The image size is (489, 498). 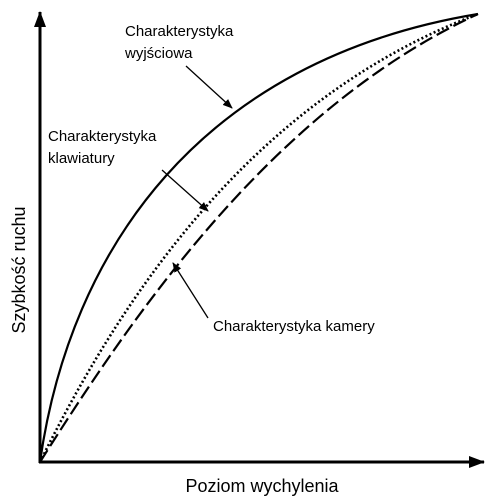 What do you see at coordinates (294, 326) in the screenshot?
I see `curve-label: Charakterystyka kamery` at bounding box center [294, 326].